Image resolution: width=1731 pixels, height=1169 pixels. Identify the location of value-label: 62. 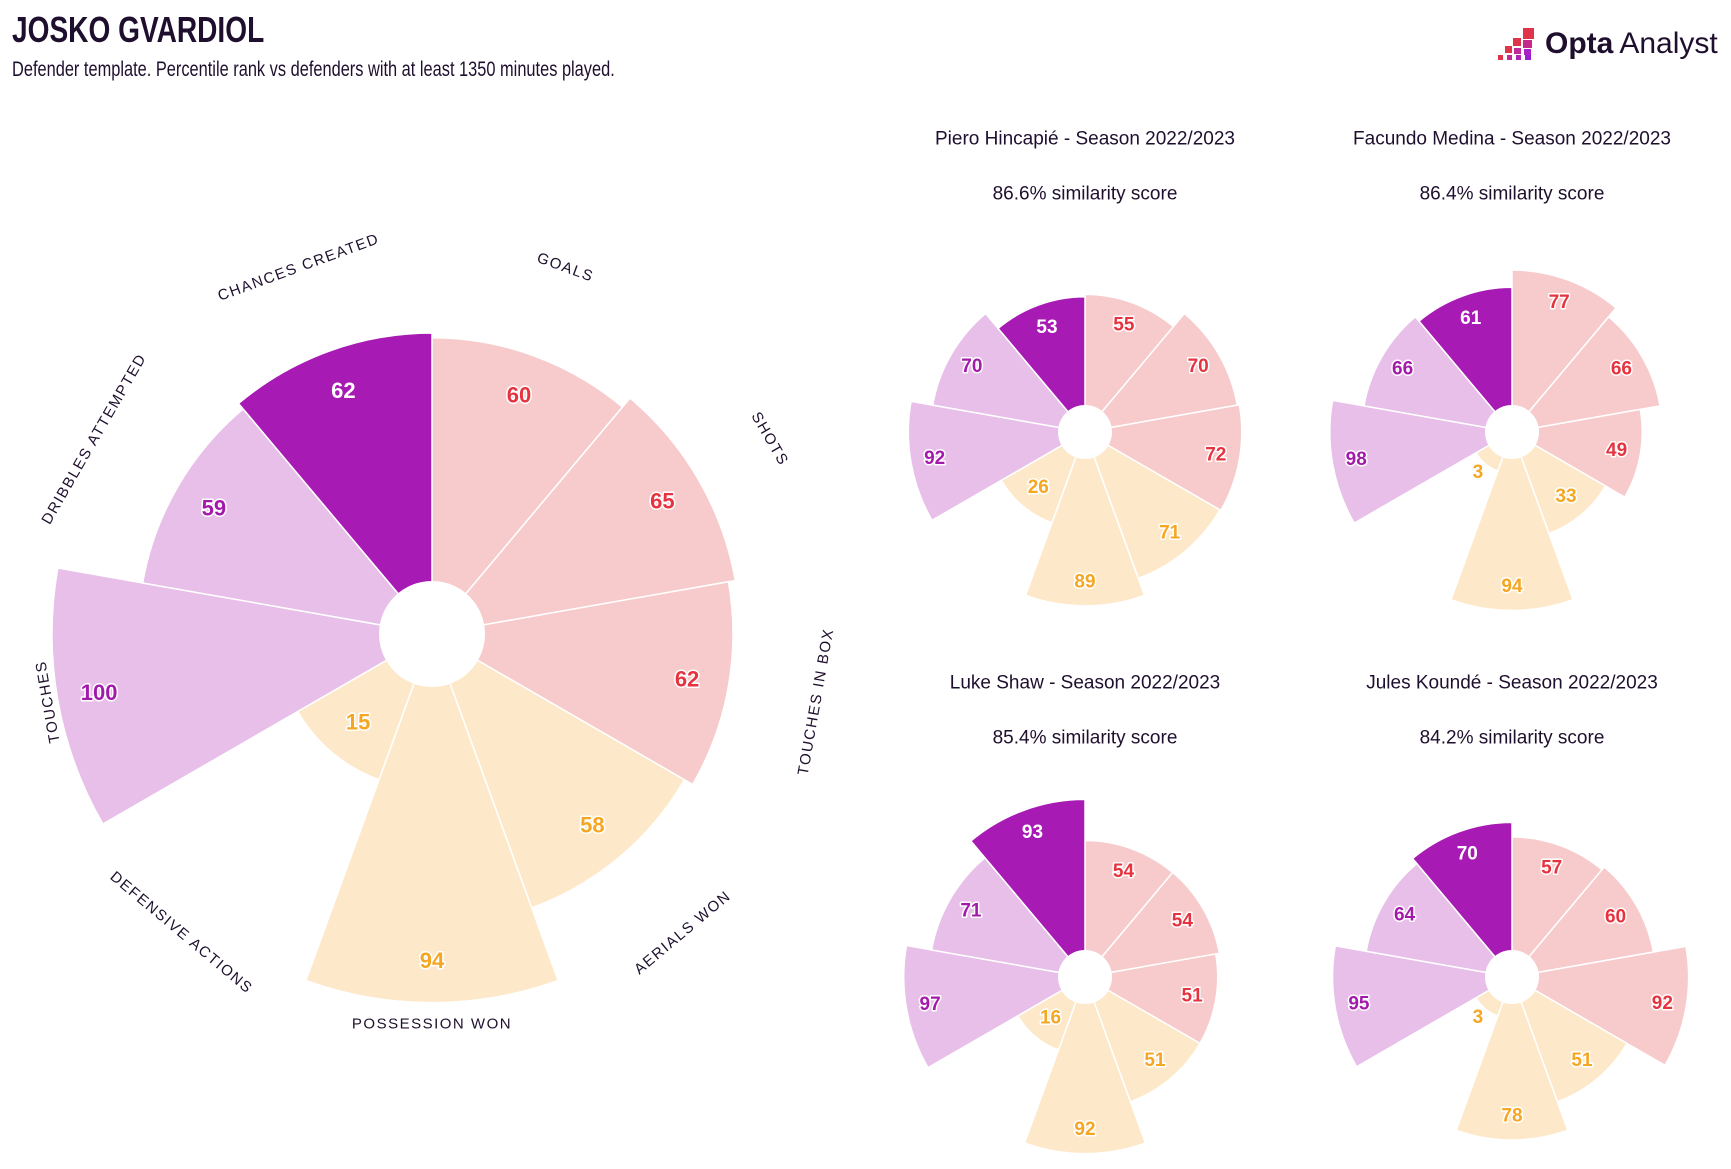
(343, 390).